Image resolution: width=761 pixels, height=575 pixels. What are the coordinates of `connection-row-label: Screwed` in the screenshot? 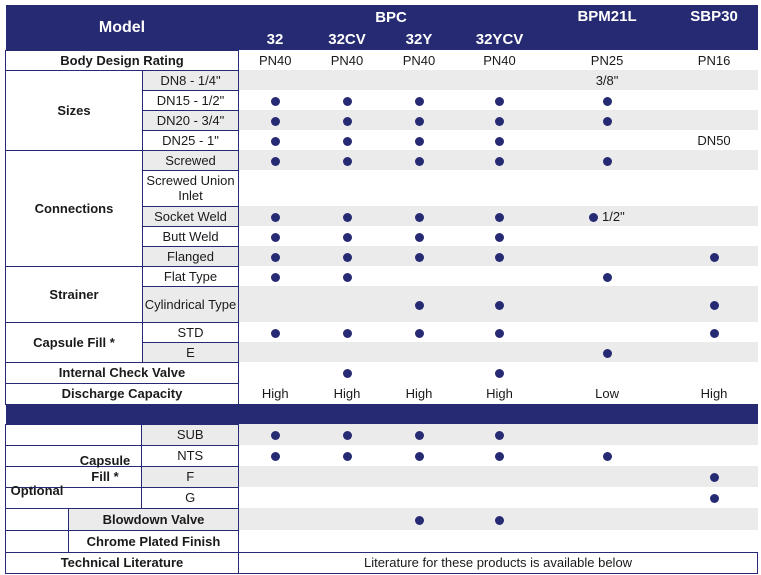 It's located at (190, 160).